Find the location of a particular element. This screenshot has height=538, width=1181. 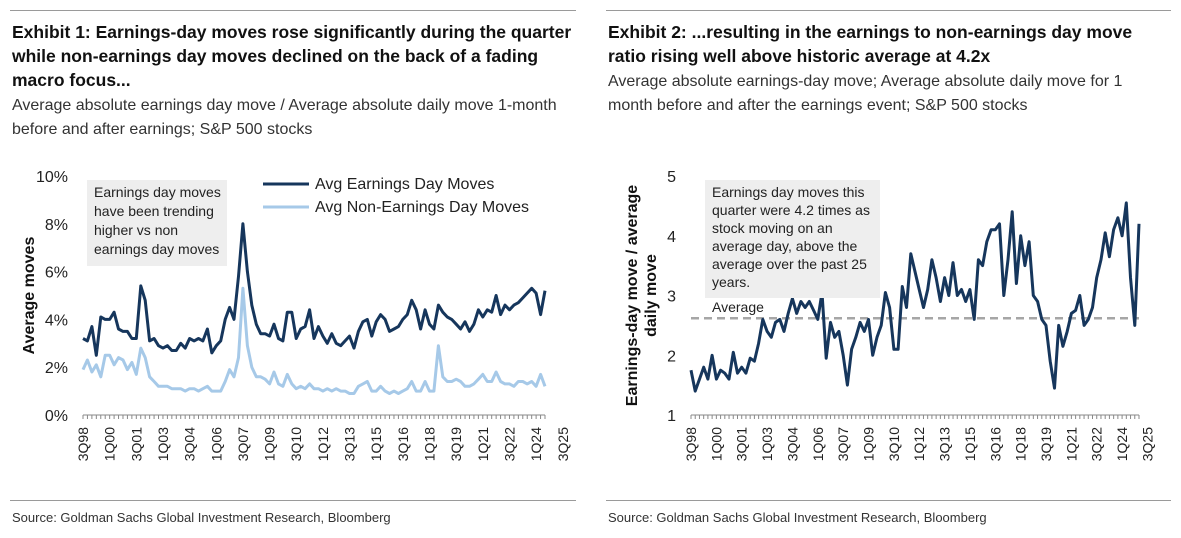

exhibit-1-y-tick-label: 6% is located at coordinates (56, 273).